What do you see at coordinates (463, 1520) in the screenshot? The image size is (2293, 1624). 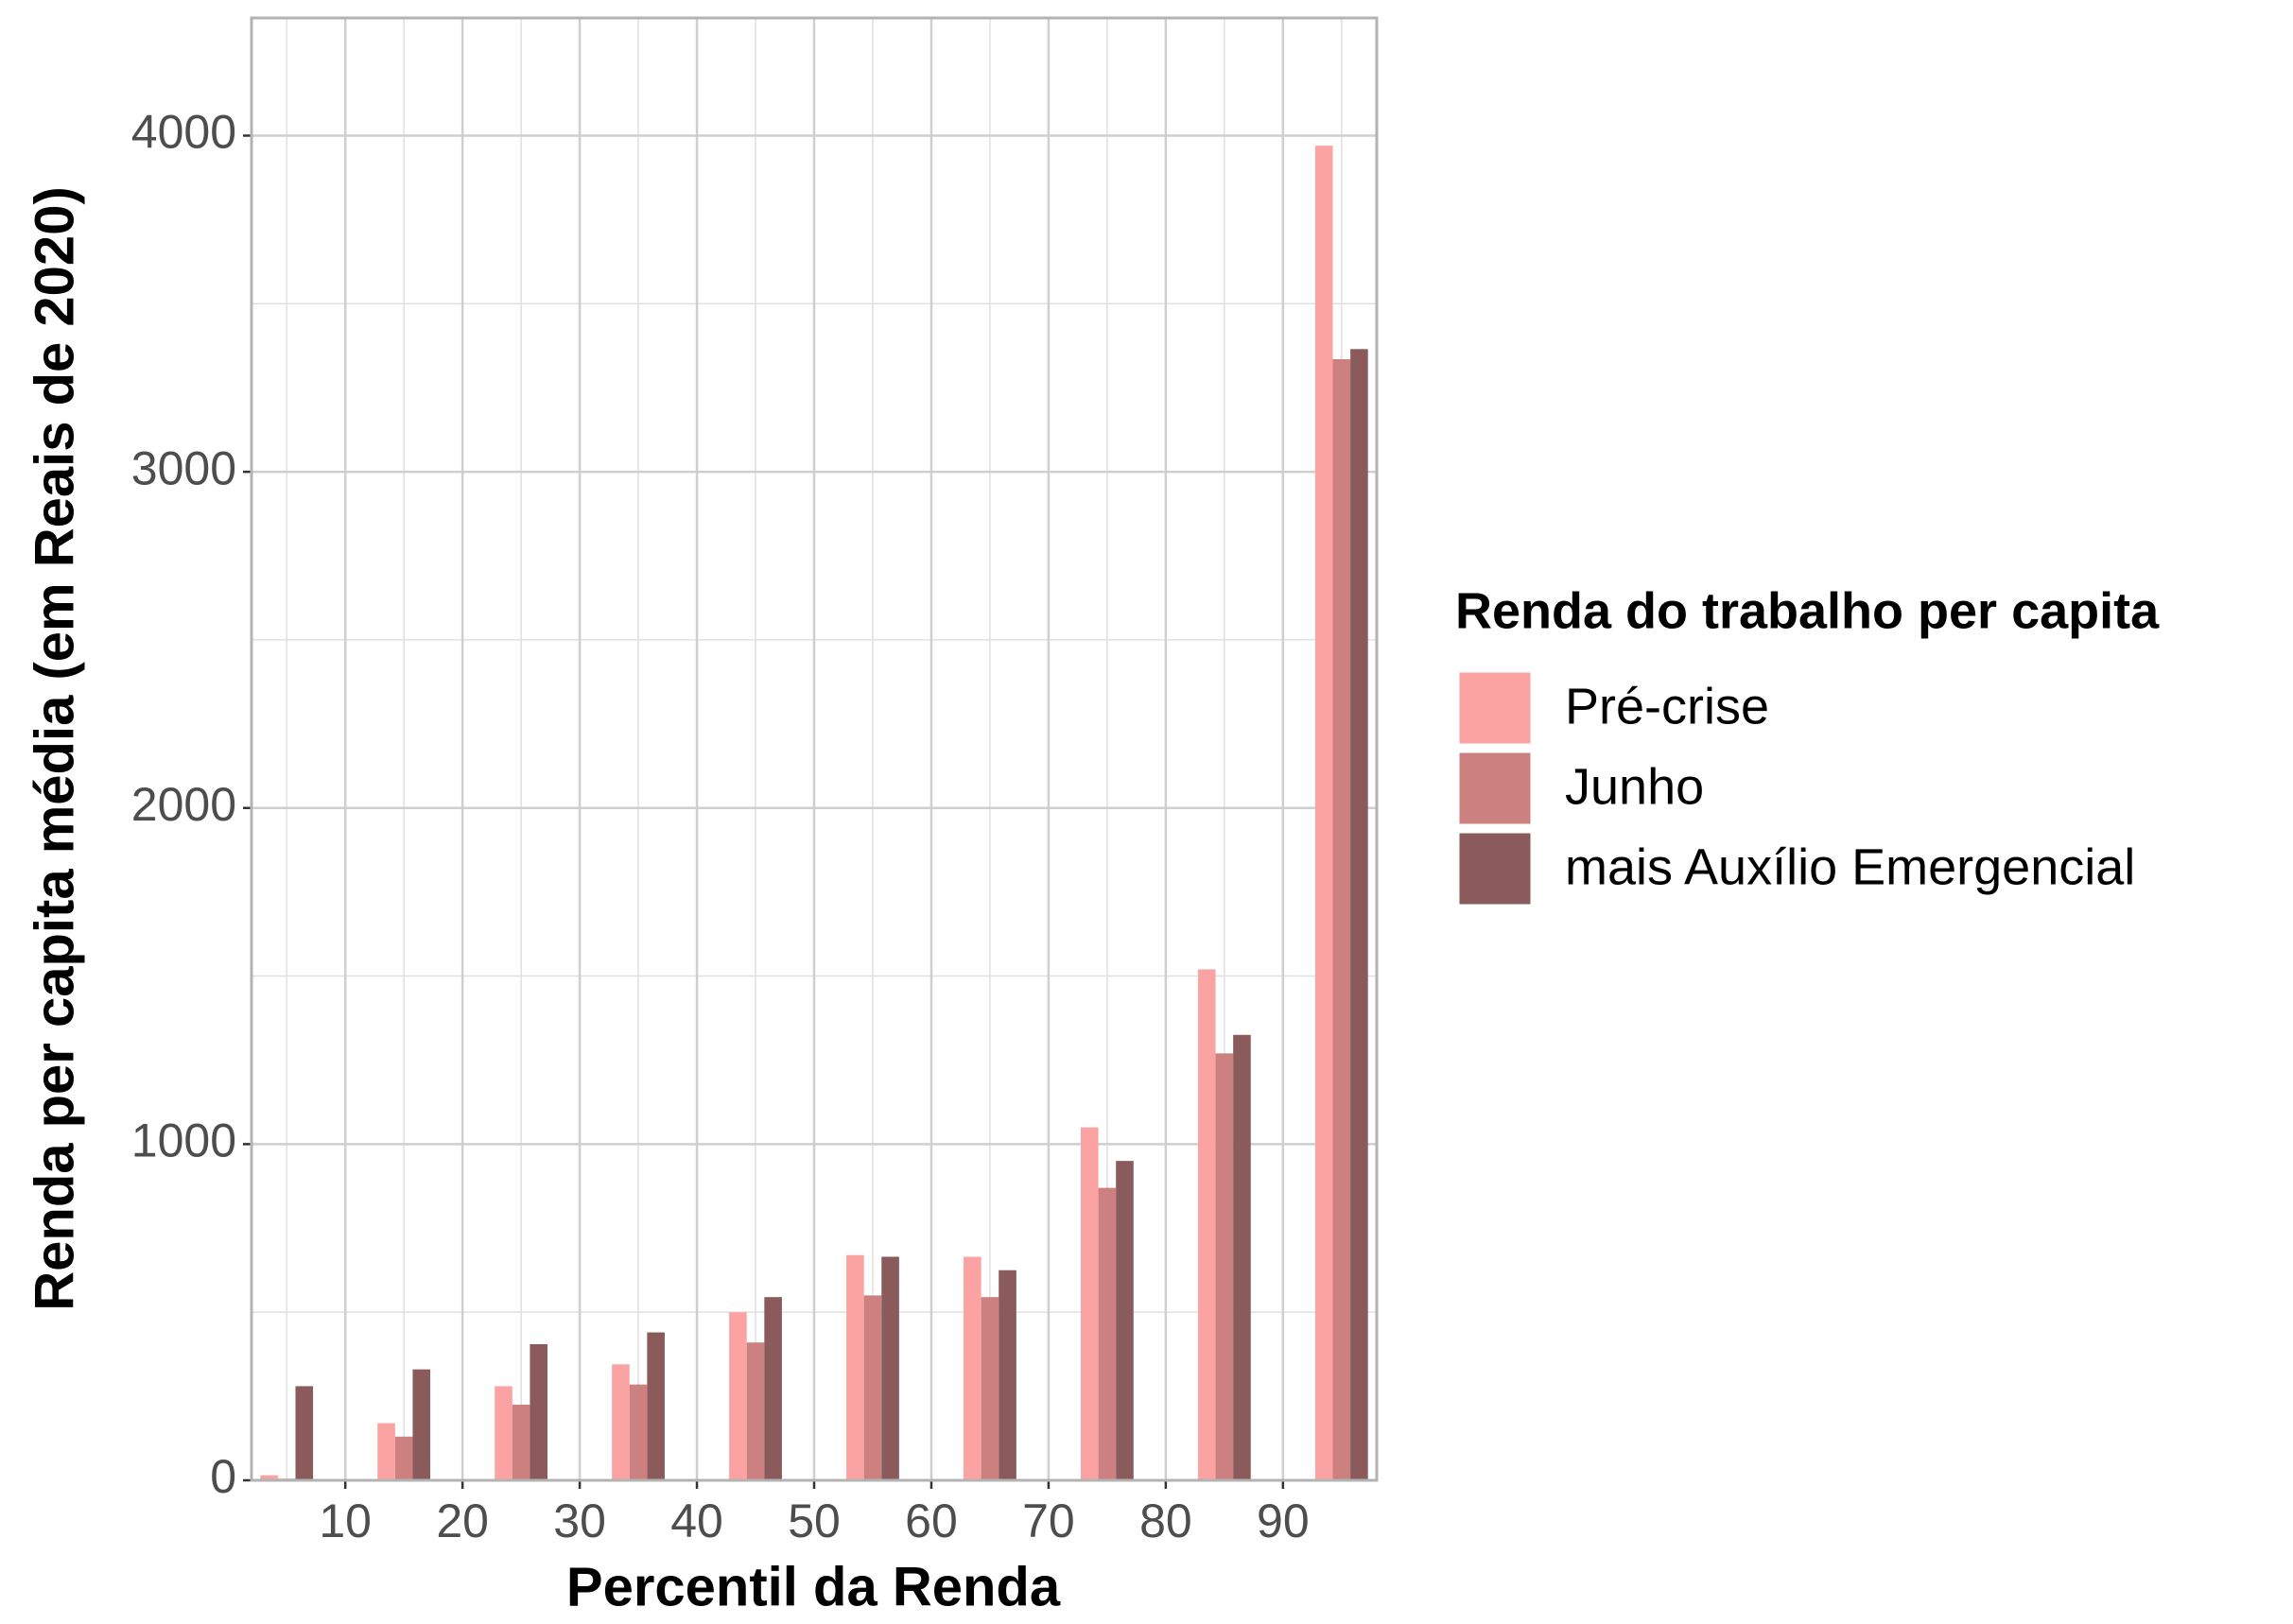 I see `x-tick-label: 20` at bounding box center [463, 1520].